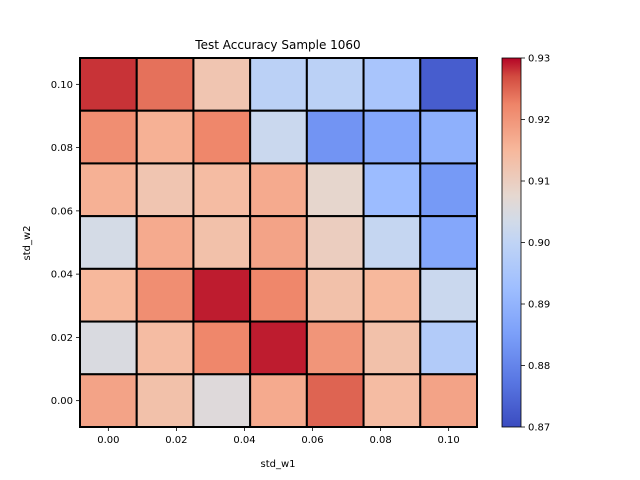 The image size is (640, 480). Describe the element at coordinates (449, 440) in the screenshot. I see `x-tick-label: 0.10` at that location.